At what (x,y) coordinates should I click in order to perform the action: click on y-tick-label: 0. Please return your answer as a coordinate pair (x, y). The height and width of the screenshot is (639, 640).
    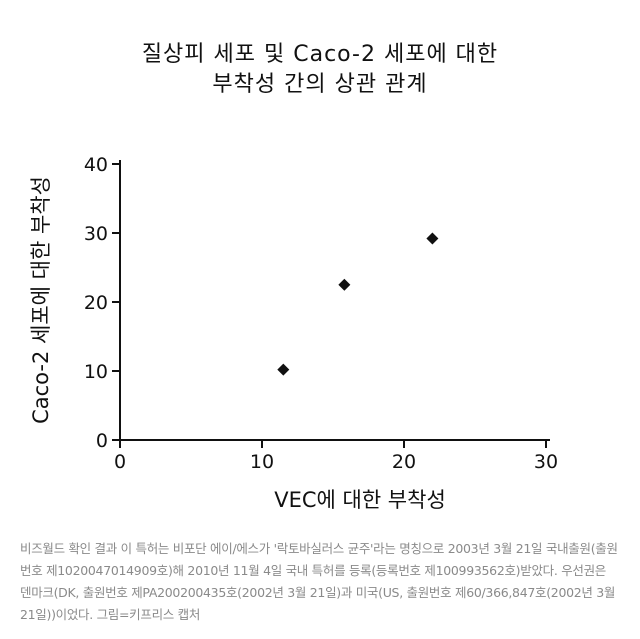
    Looking at the image, I should click on (102, 441).